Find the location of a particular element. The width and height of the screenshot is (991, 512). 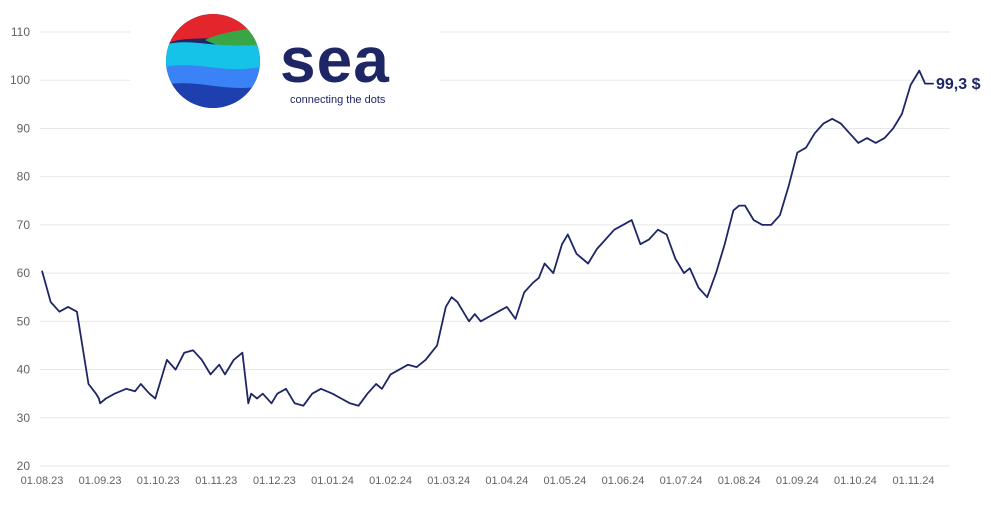

x-tick-label: 01.04.24 is located at coordinates (506, 481).